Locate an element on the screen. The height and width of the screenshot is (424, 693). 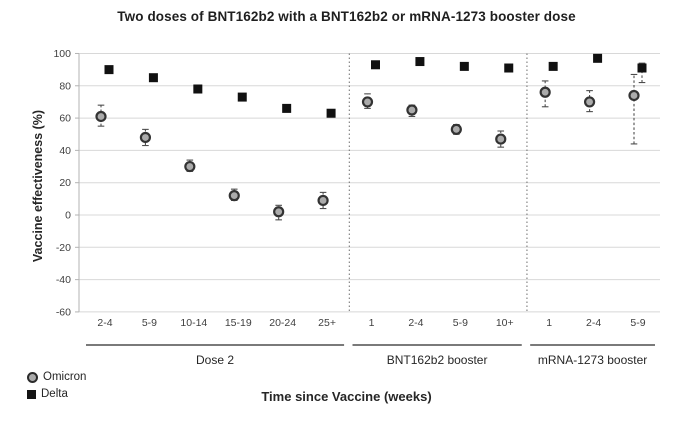
x-tick-label: 15-19 is located at coordinates (238, 323).